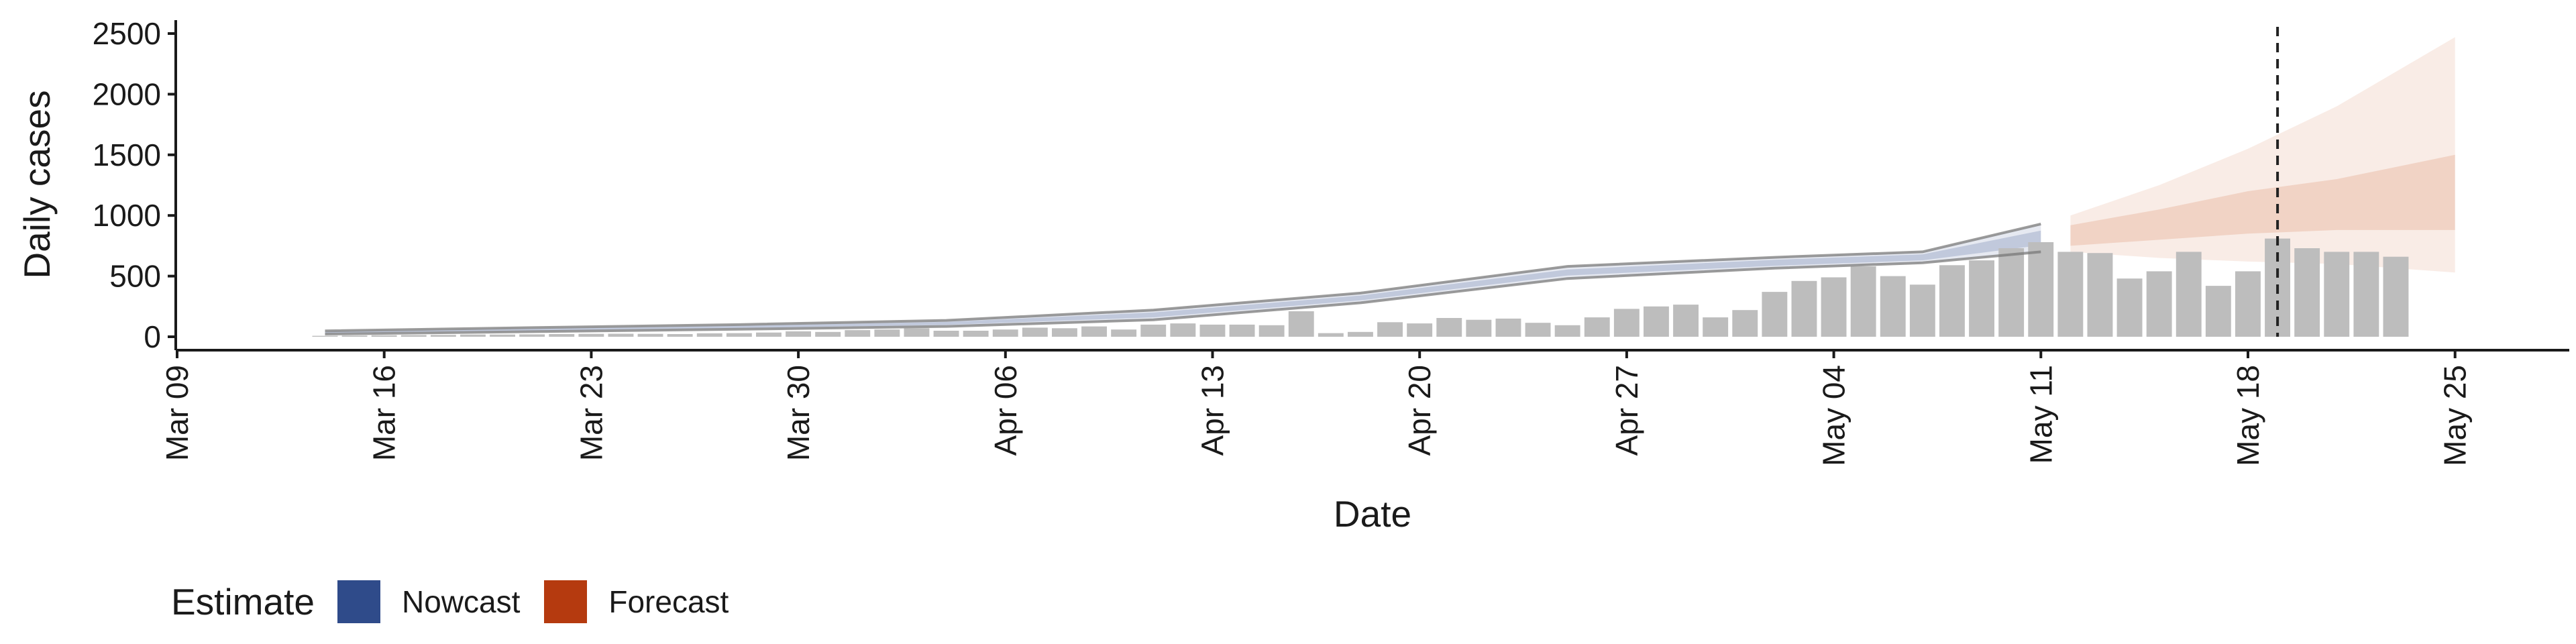 The width and height of the screenshot is (2576, 644). What do you see at coordinates (127, 155) in the screenshot?
I see `y-tick-label: 1500` at bounding box center [127, 155].